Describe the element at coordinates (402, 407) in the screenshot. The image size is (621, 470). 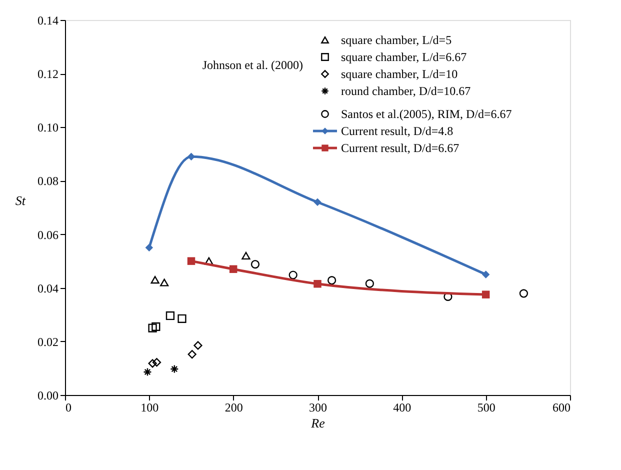
I see `x-tick-label: 400` at that location.